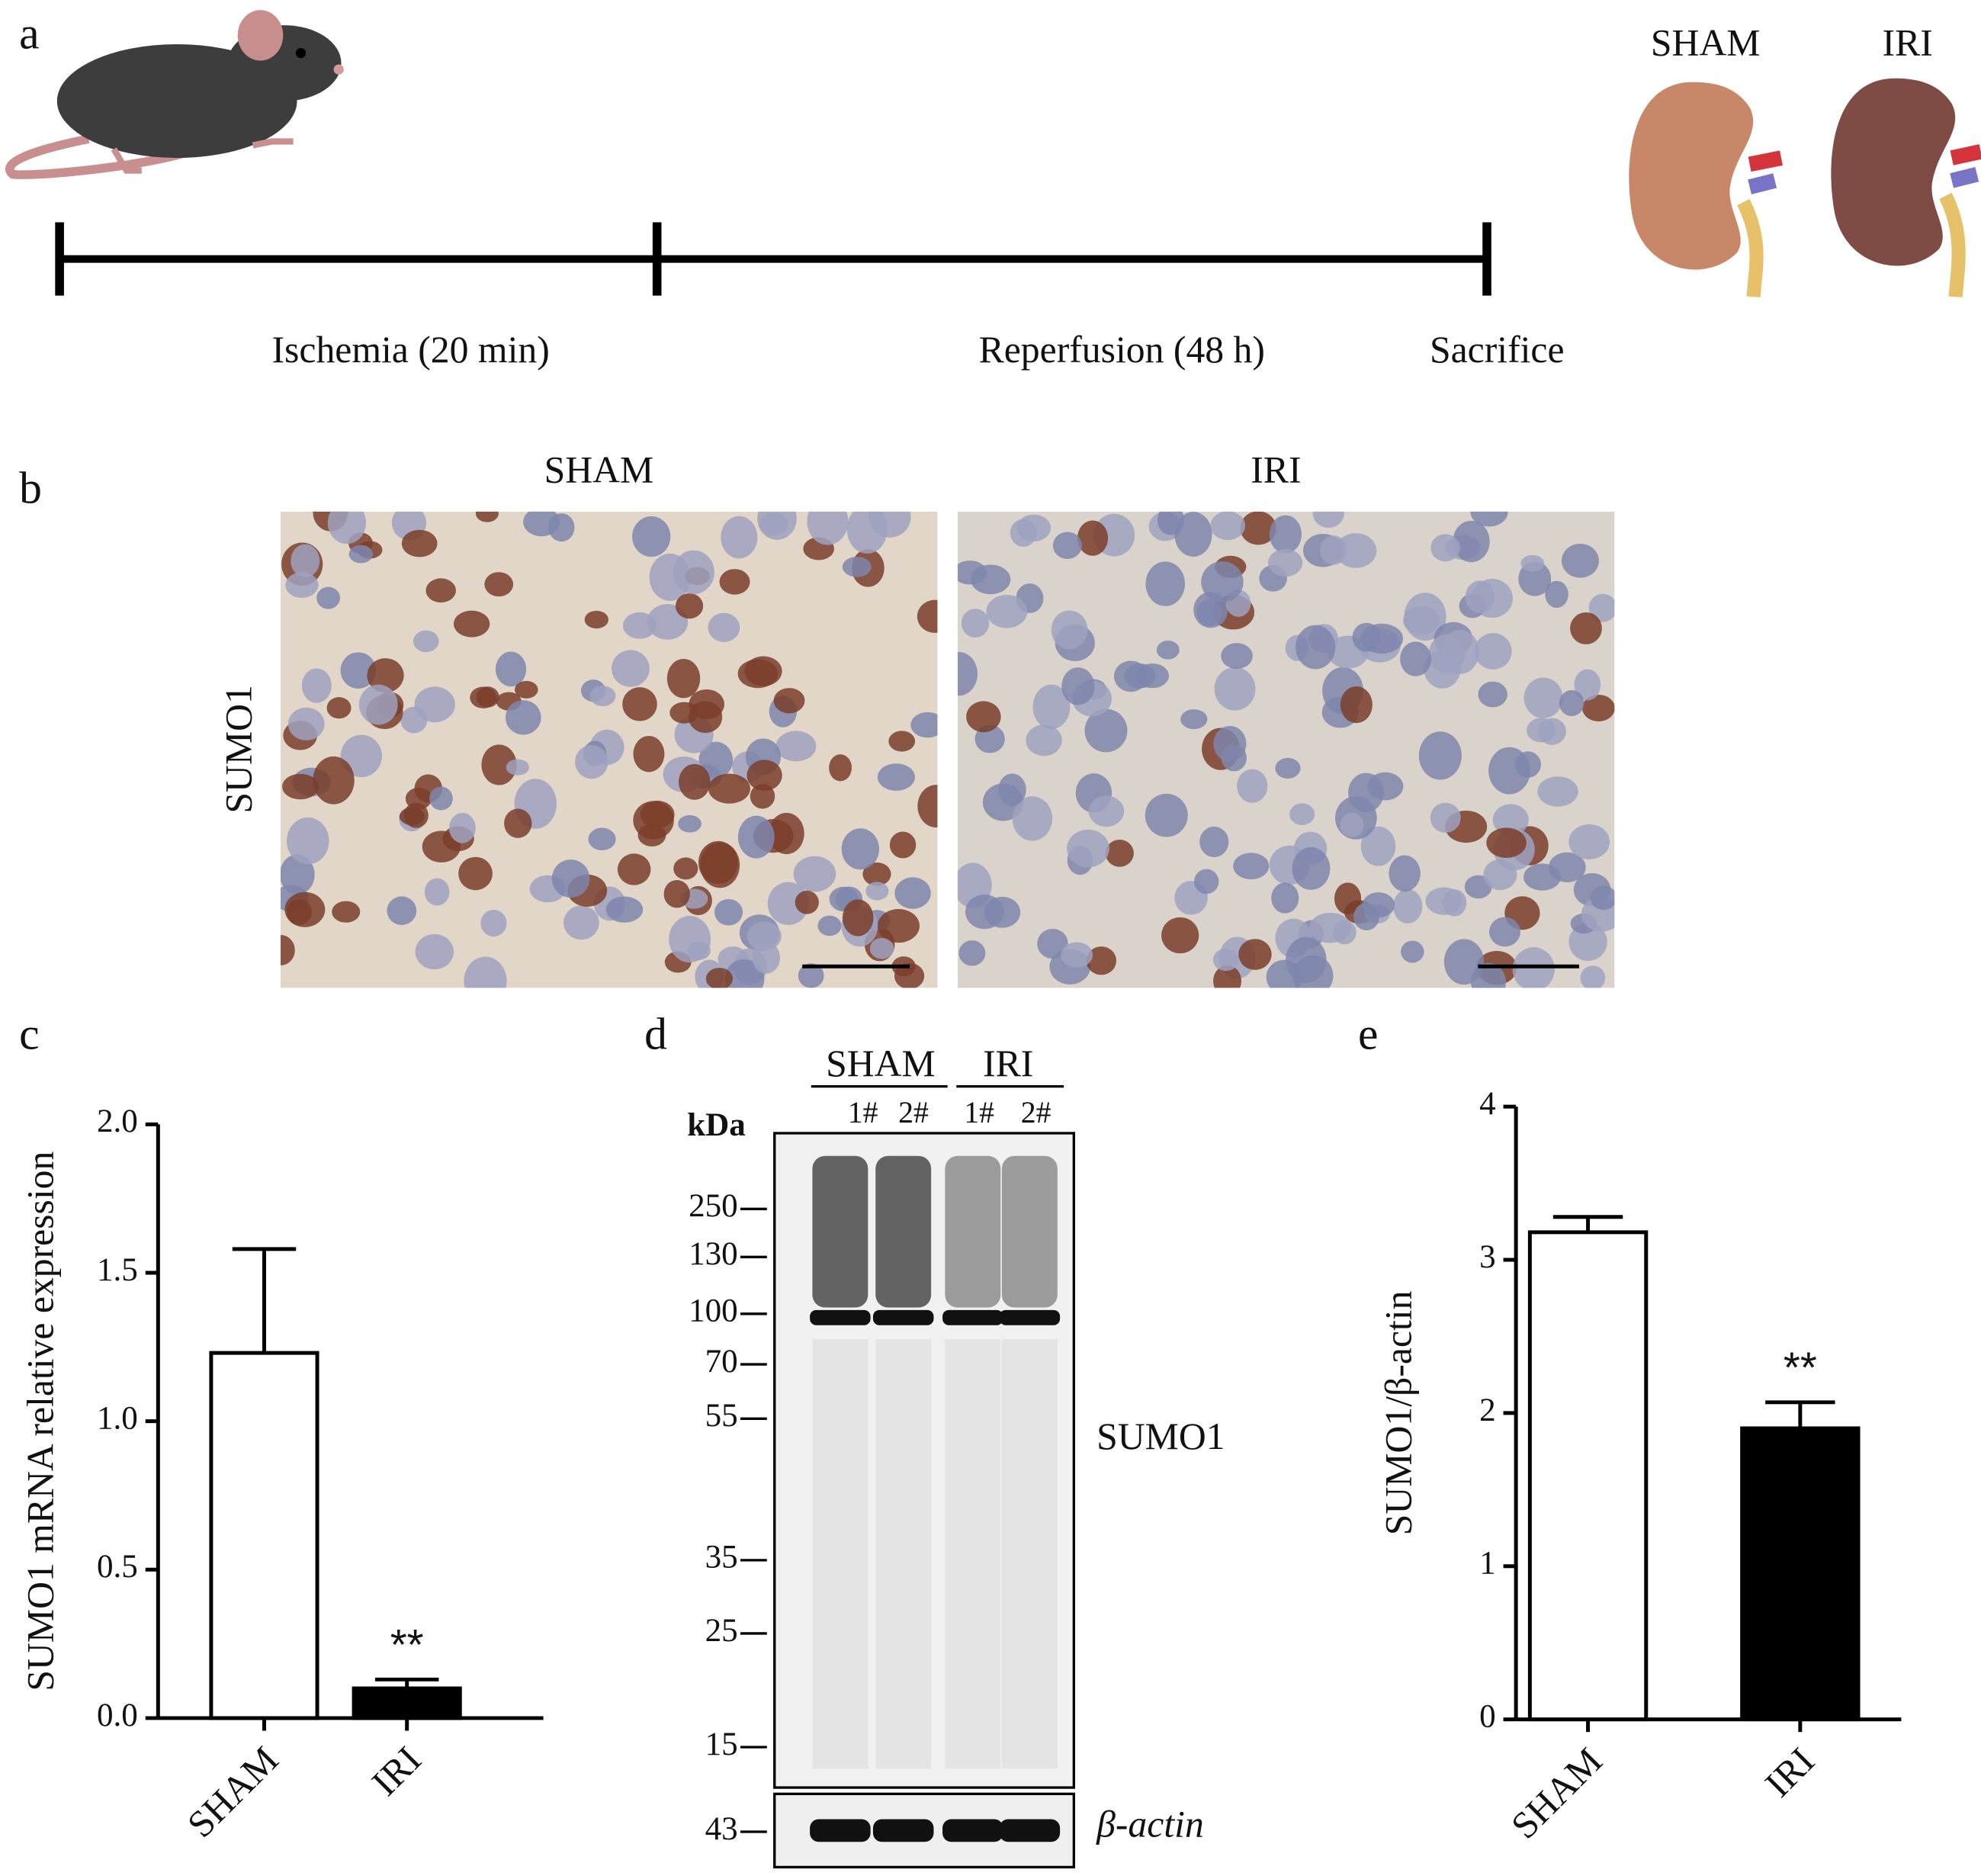  I want to click on group-label: IRI, so click(1008, 1063).